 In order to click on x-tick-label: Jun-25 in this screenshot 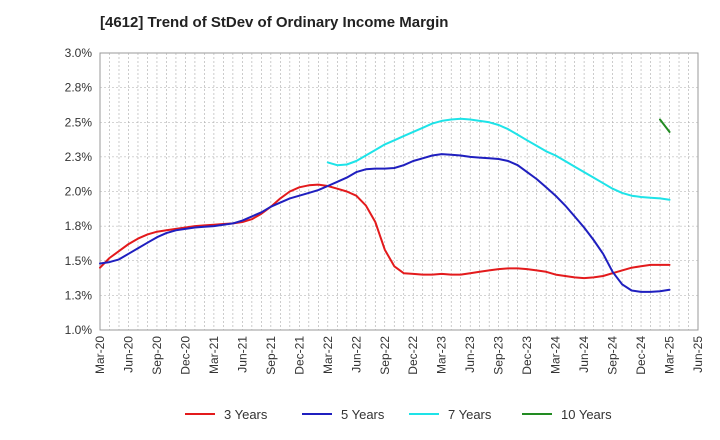, I will do `click(698, 354)`.